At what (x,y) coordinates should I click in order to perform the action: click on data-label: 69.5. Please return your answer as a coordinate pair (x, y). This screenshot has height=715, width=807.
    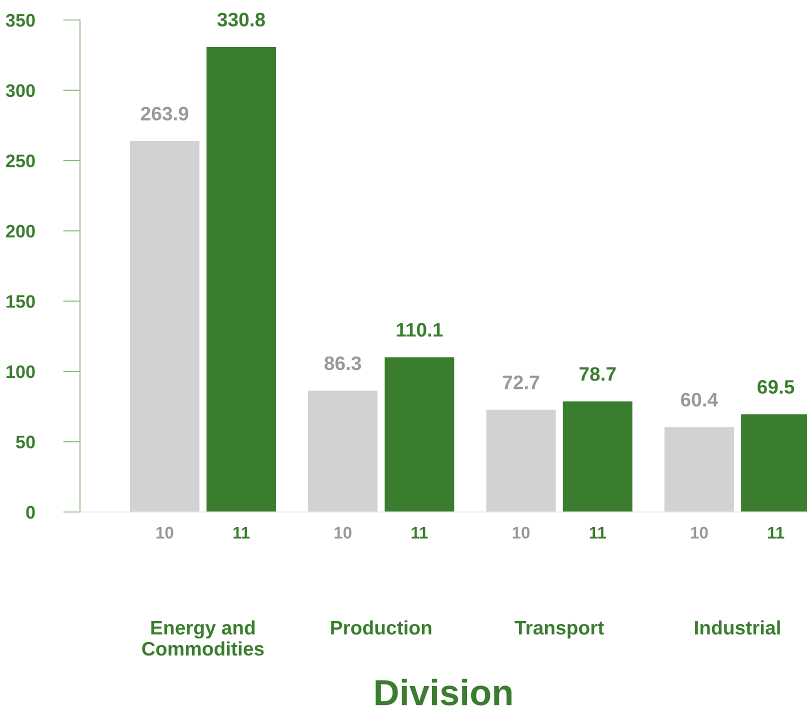
    Looking at the image, I should click on (776, 387).